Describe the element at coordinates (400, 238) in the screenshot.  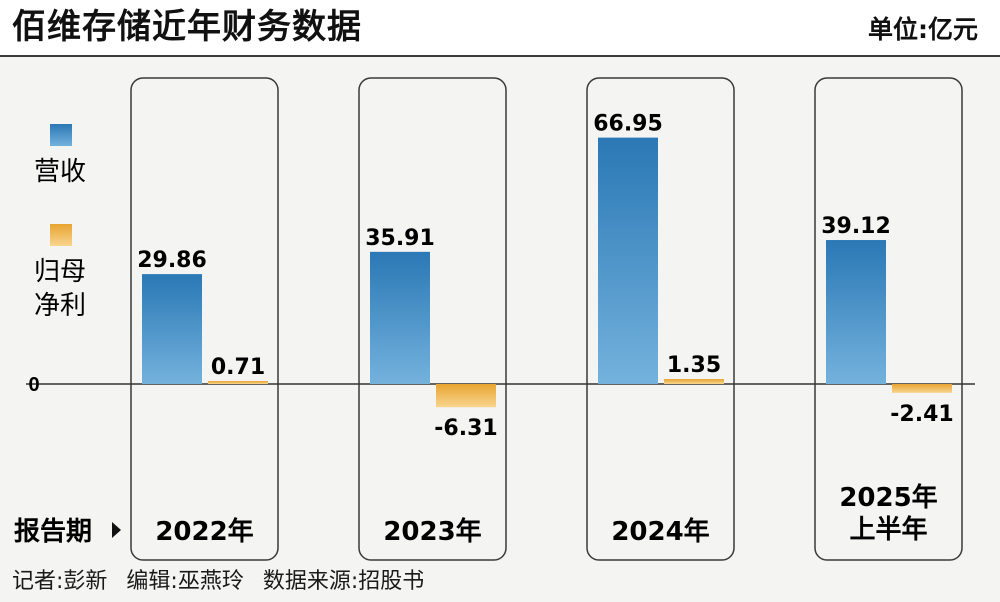
I see `revenue-value-label: 35.91` at that location.